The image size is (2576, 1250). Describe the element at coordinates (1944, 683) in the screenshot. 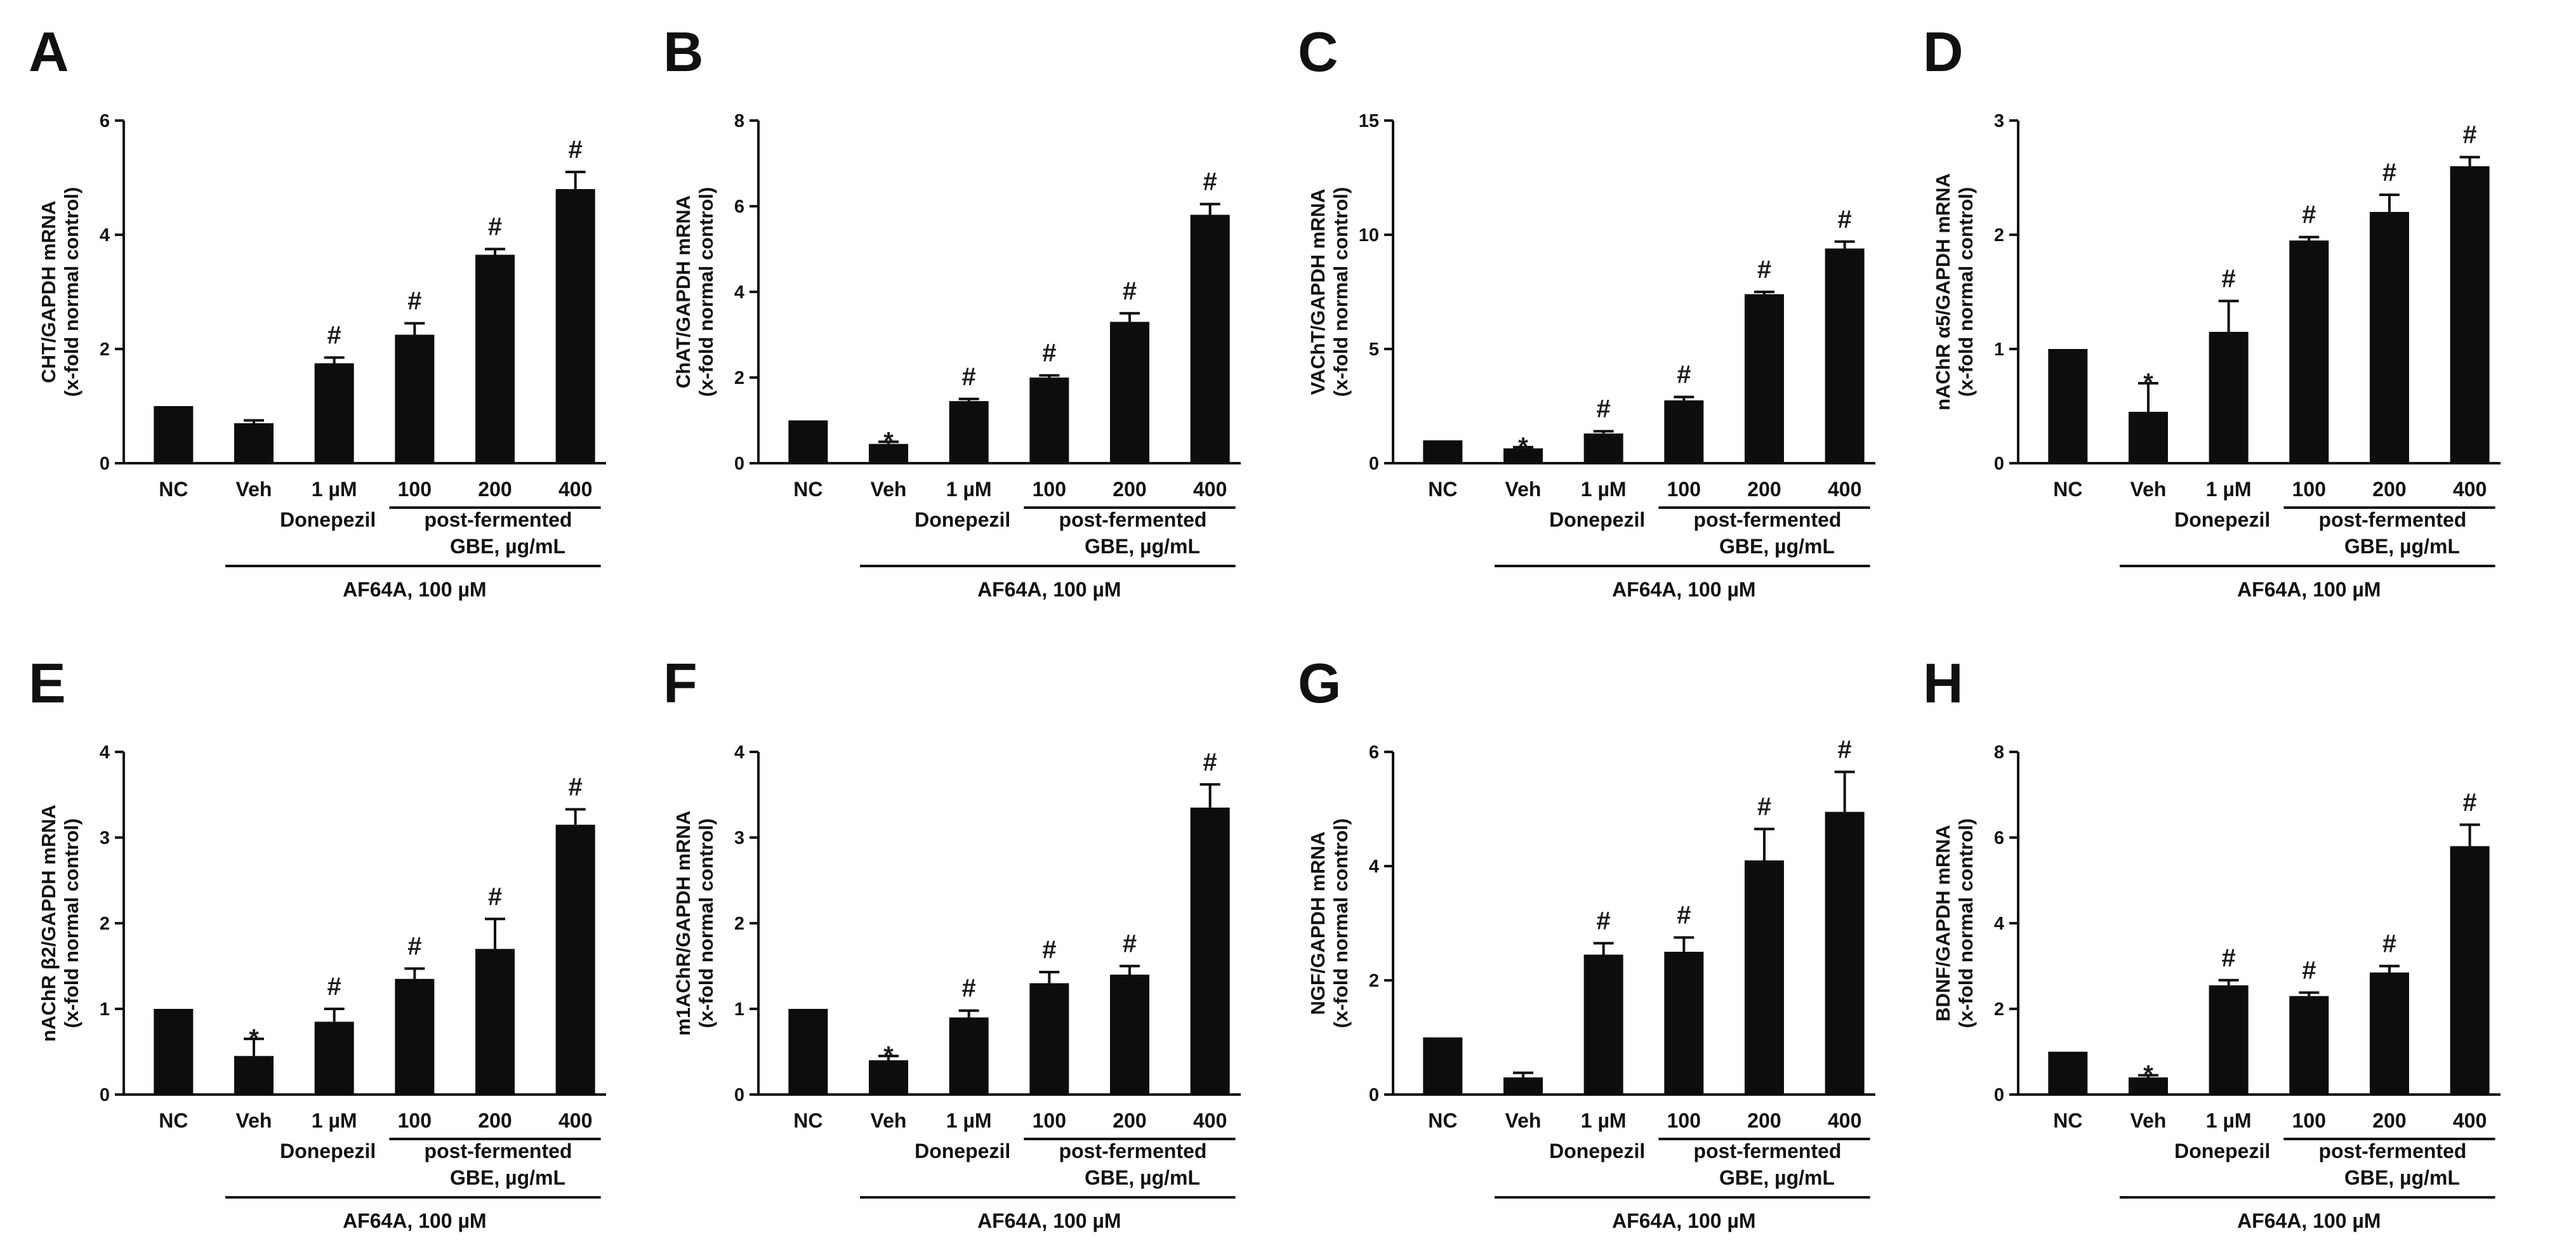

I see `panel-letter: H` at that location.